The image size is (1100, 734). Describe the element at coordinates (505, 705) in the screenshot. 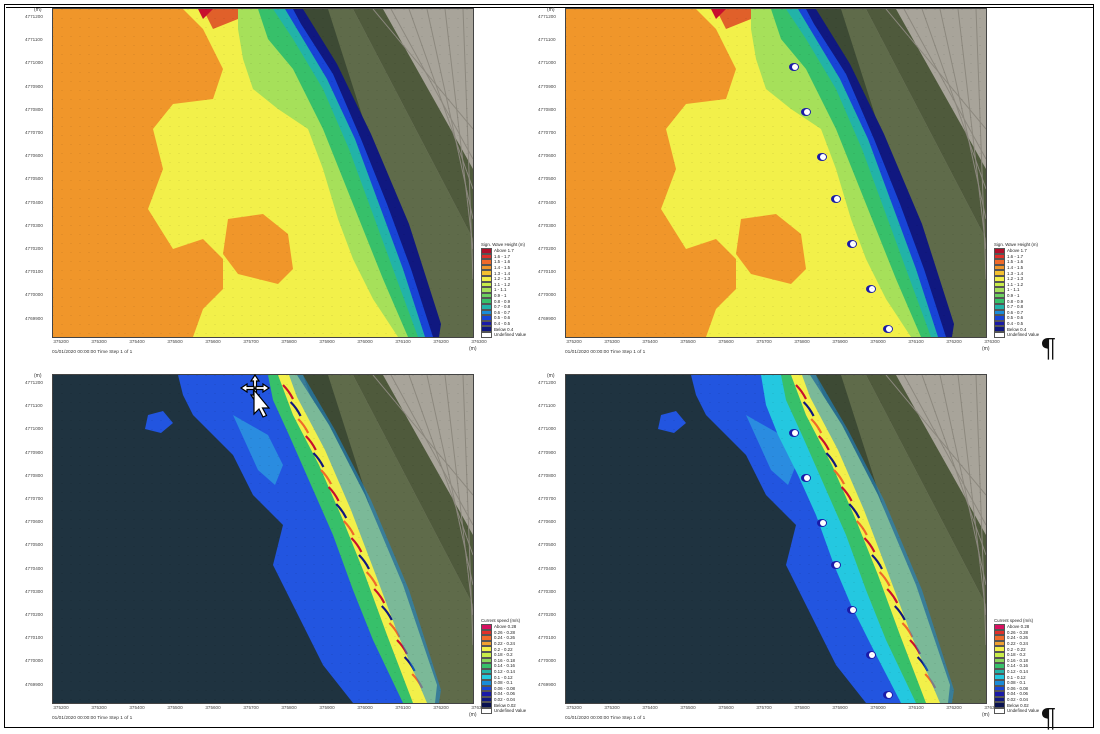

I see `legend-label: Below 0.02` at that location.